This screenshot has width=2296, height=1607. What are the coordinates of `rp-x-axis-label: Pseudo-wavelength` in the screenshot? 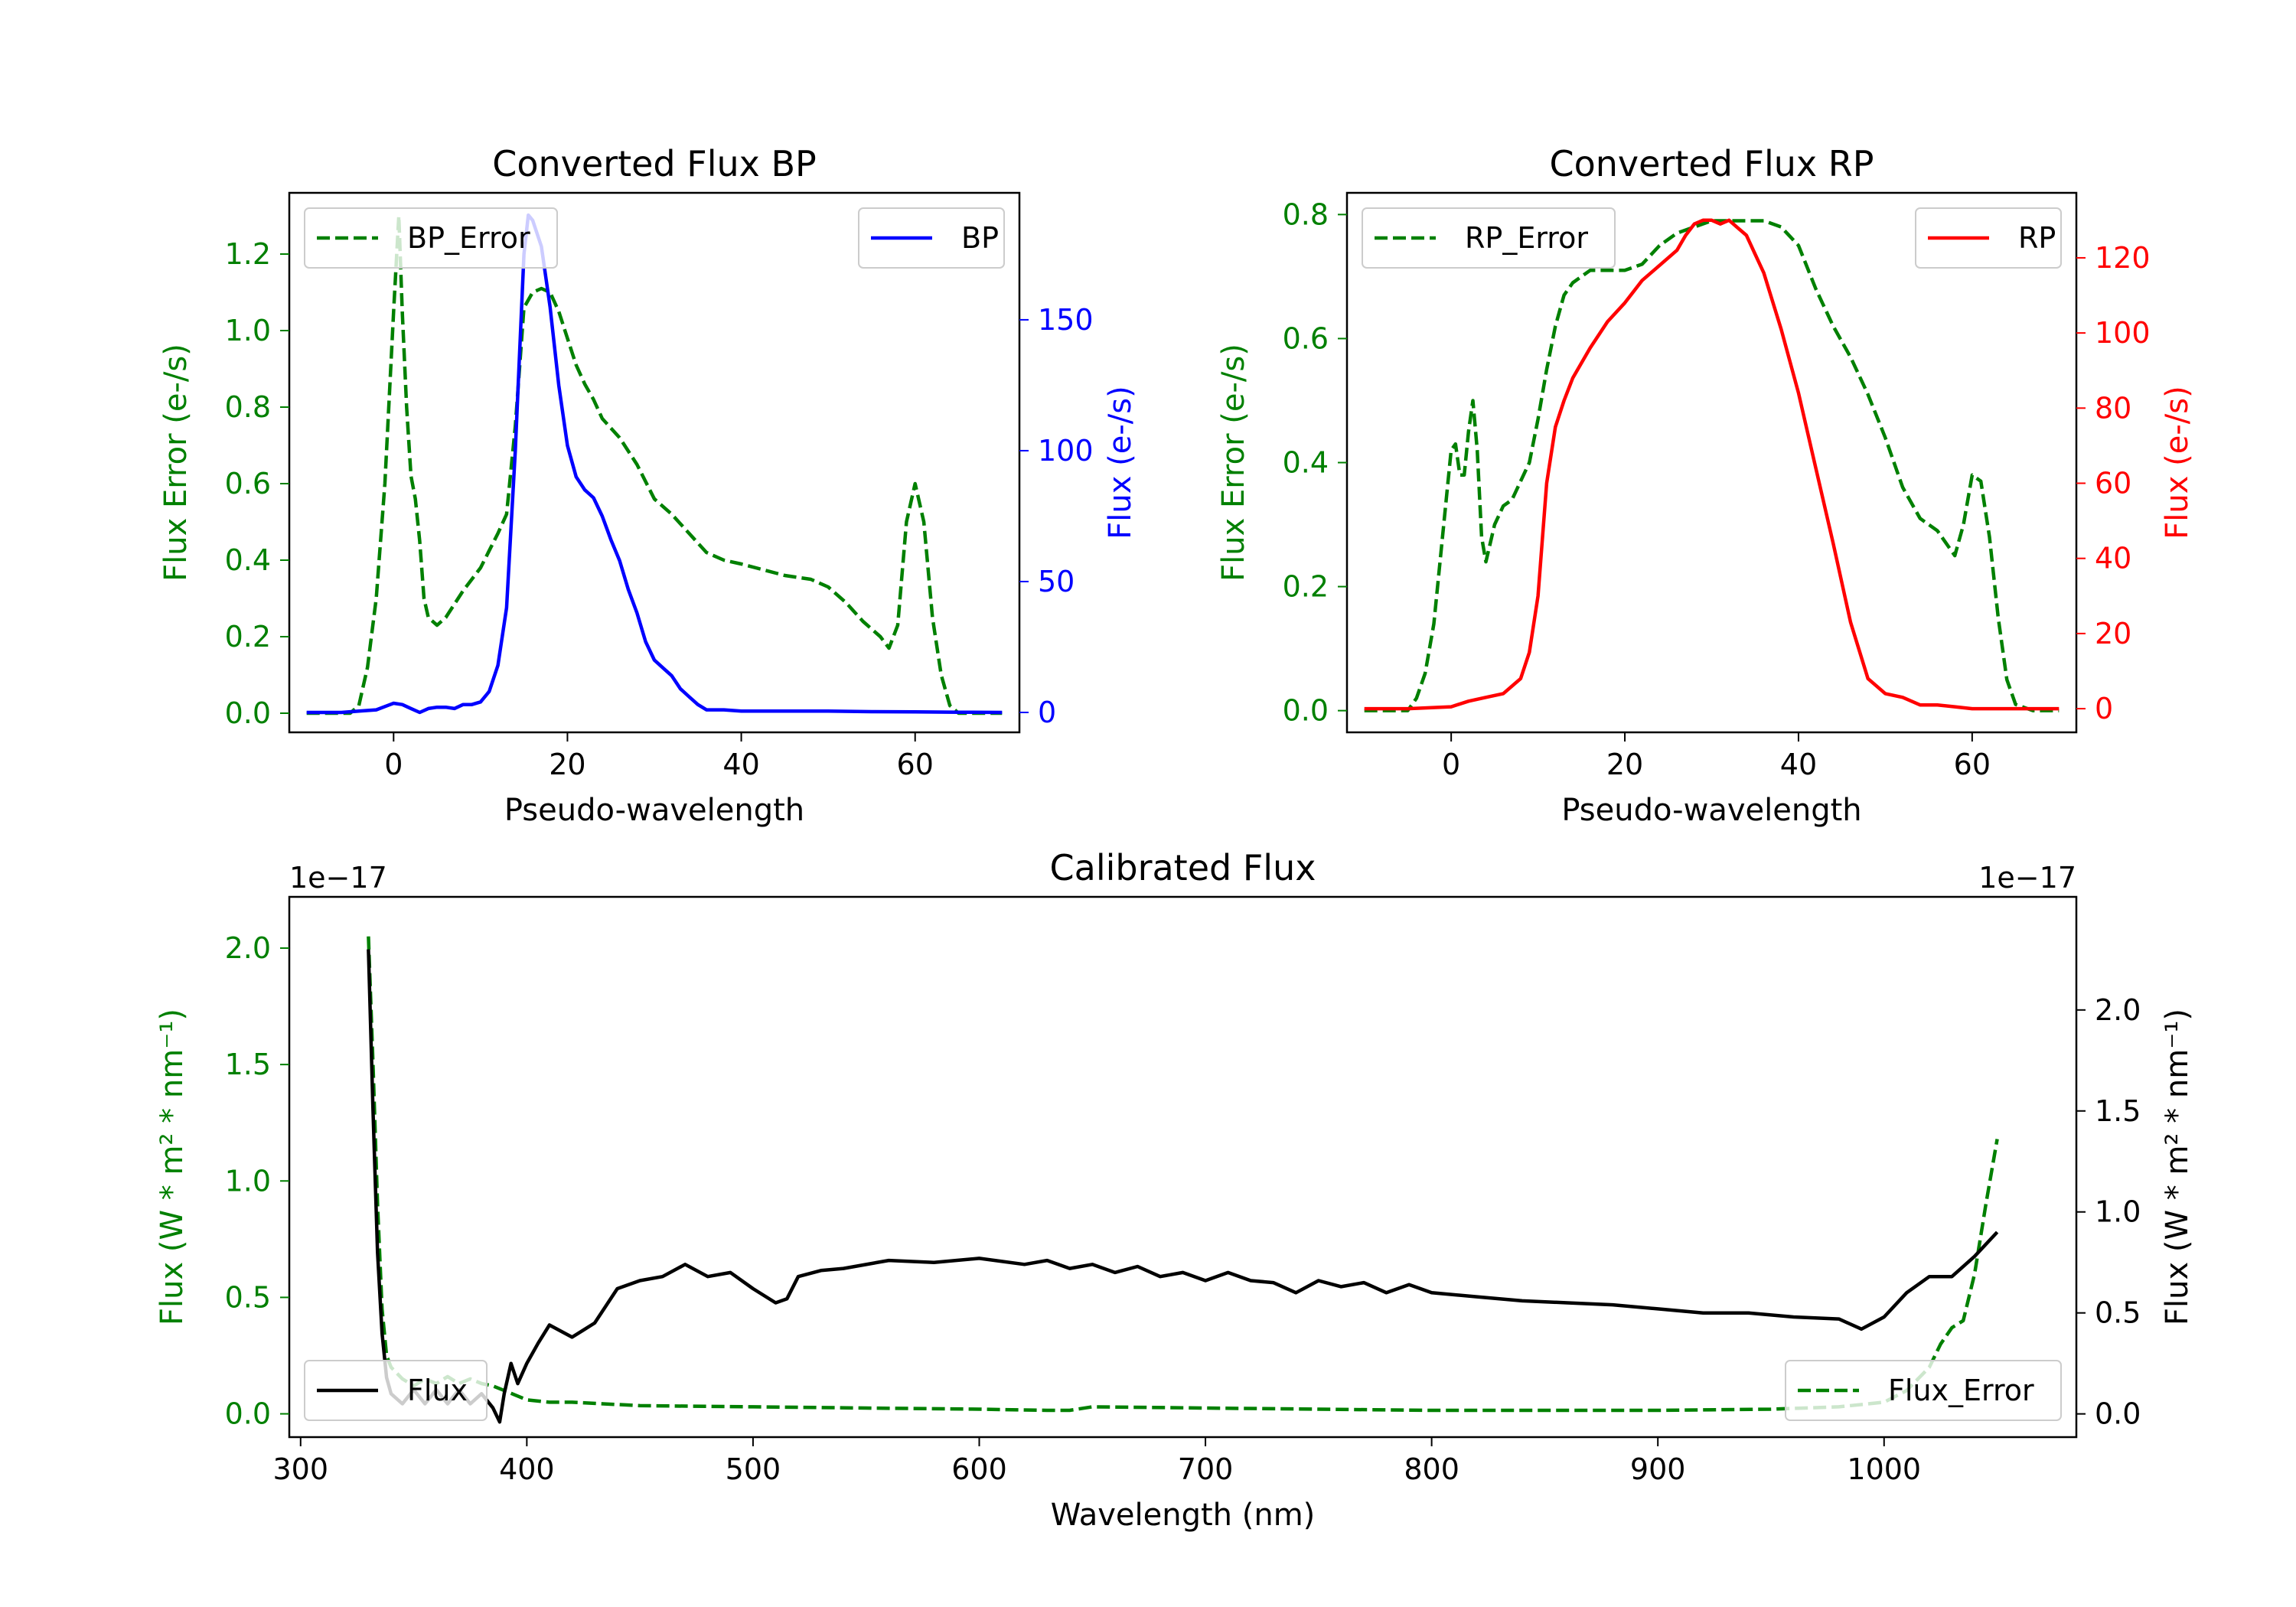 It's located at (1711, 811).